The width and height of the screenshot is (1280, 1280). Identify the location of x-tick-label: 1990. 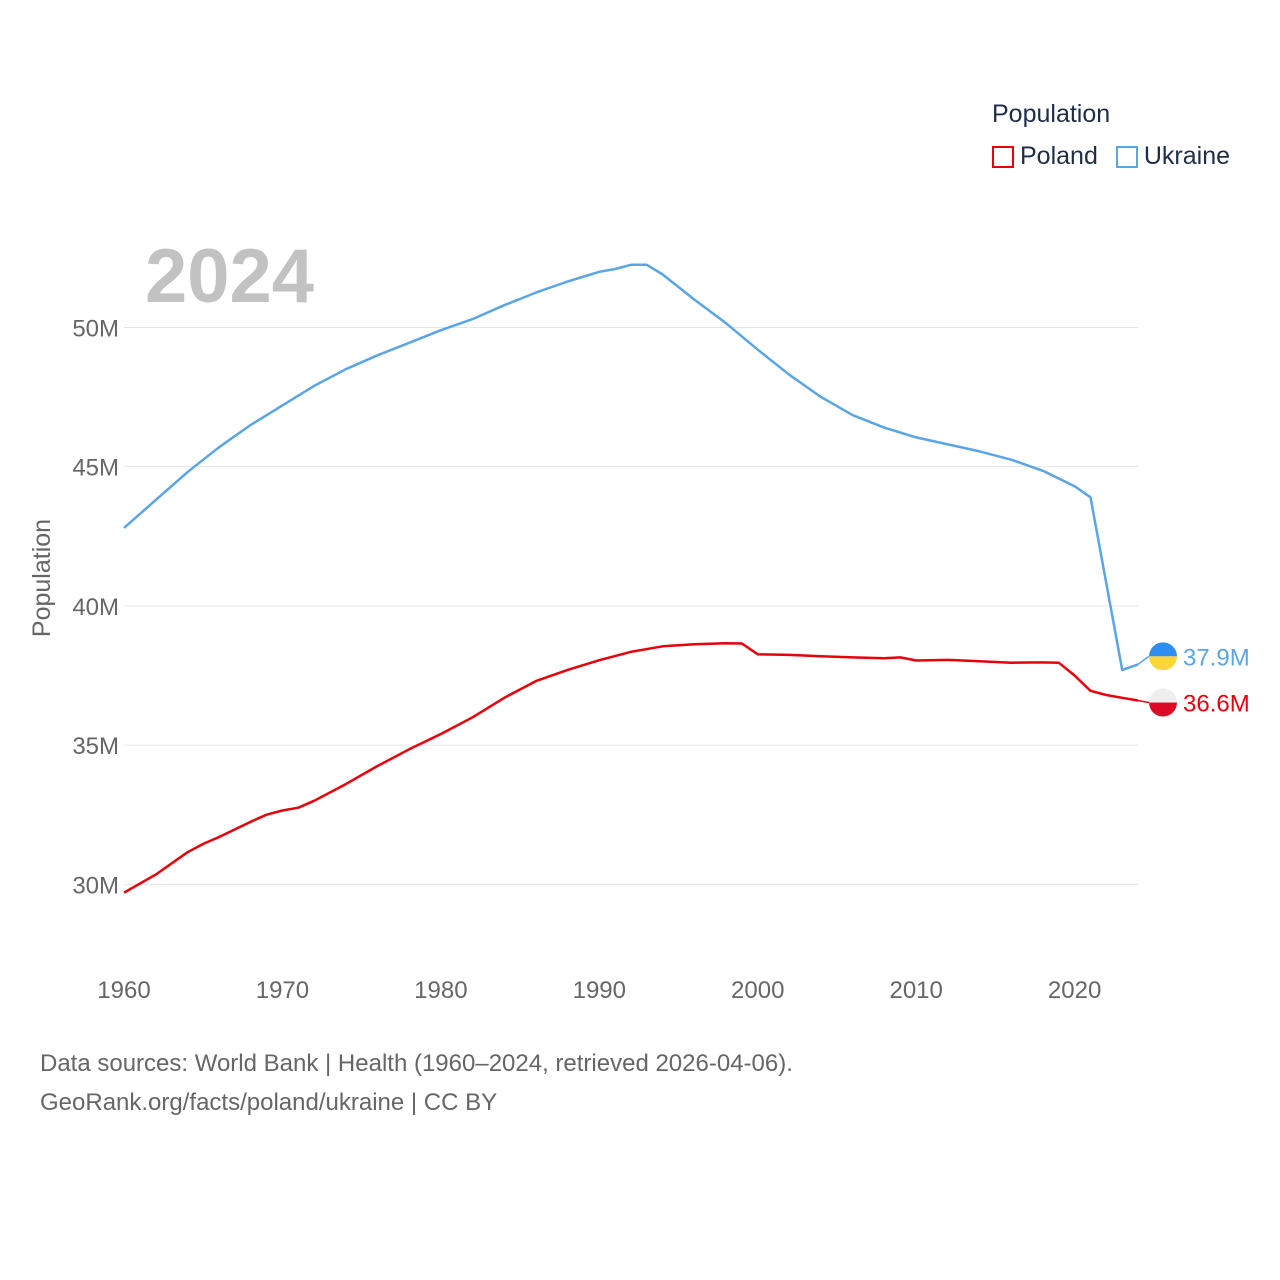
(599, 990).